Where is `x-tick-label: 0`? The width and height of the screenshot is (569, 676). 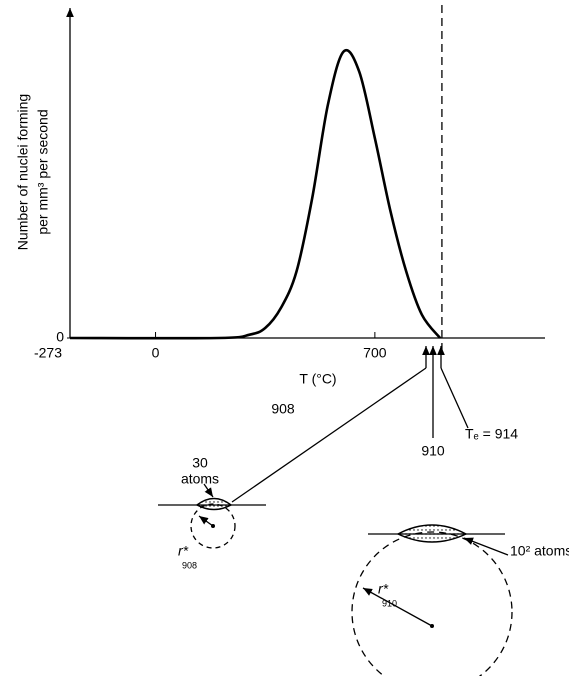 x-tick-label: 0 is located at coordinates (156, 353).